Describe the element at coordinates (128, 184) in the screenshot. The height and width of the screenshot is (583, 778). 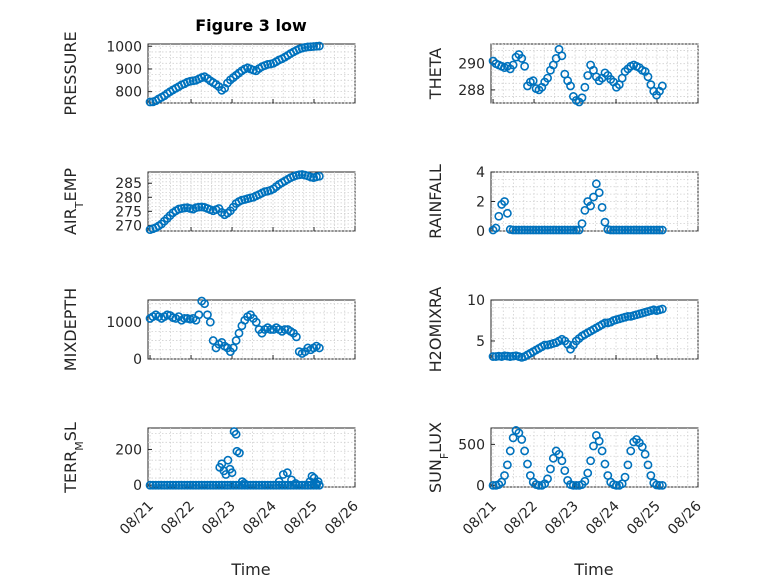
I see `y-tick-label: 285` at that location.